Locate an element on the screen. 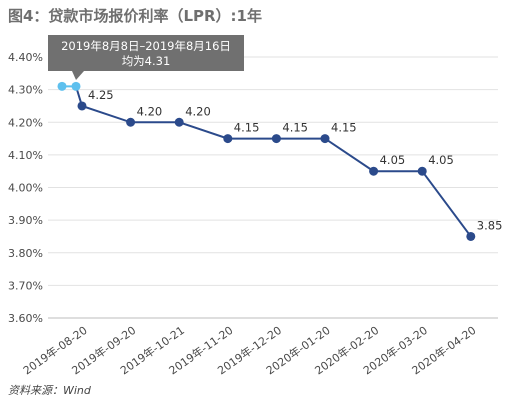  data-label: 4.25 is located at coordinates (101, 95).